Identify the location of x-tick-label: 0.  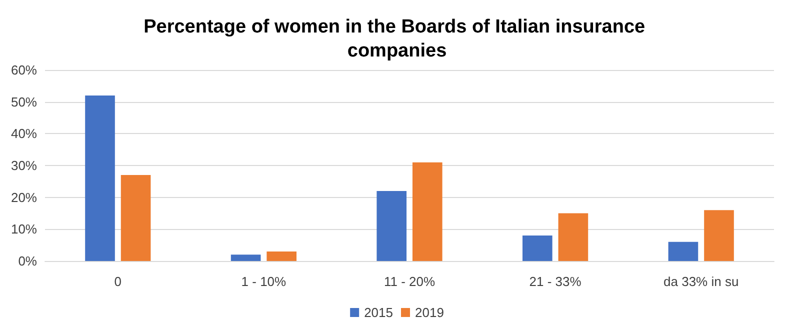
(118, 281).